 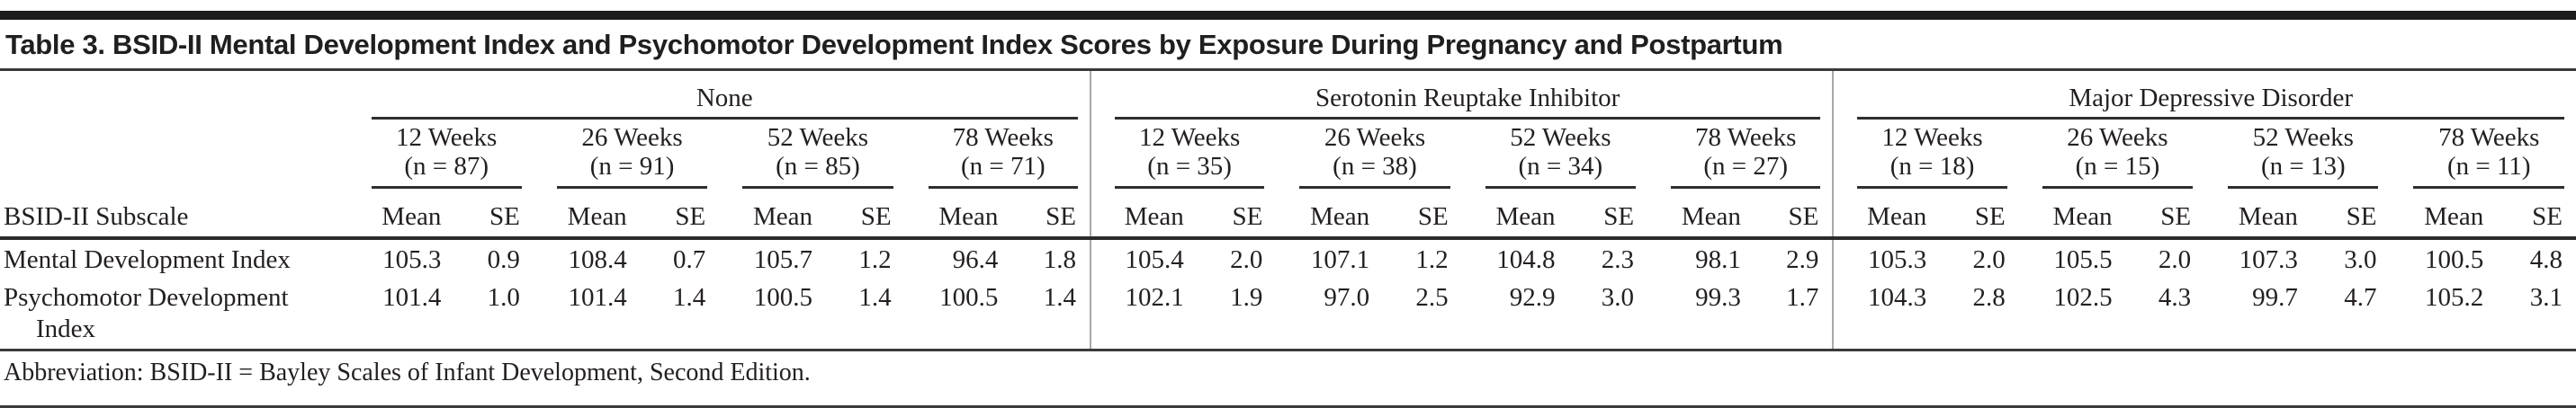 What do you see at coordinates (1803, 297) in the screenshot?
I see `data-cell: 1.7` at bounding box center [1803, 297].